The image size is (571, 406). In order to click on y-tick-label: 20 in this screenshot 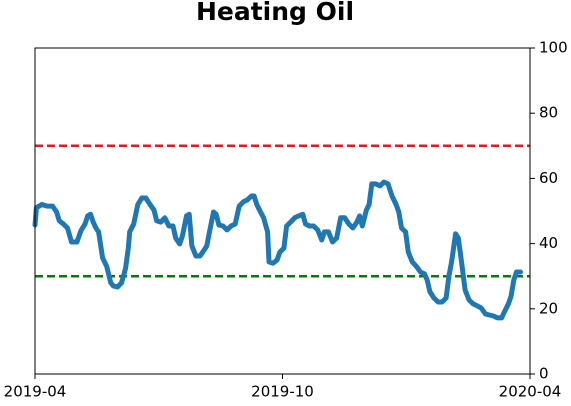, I will do `click(548, 308)`.